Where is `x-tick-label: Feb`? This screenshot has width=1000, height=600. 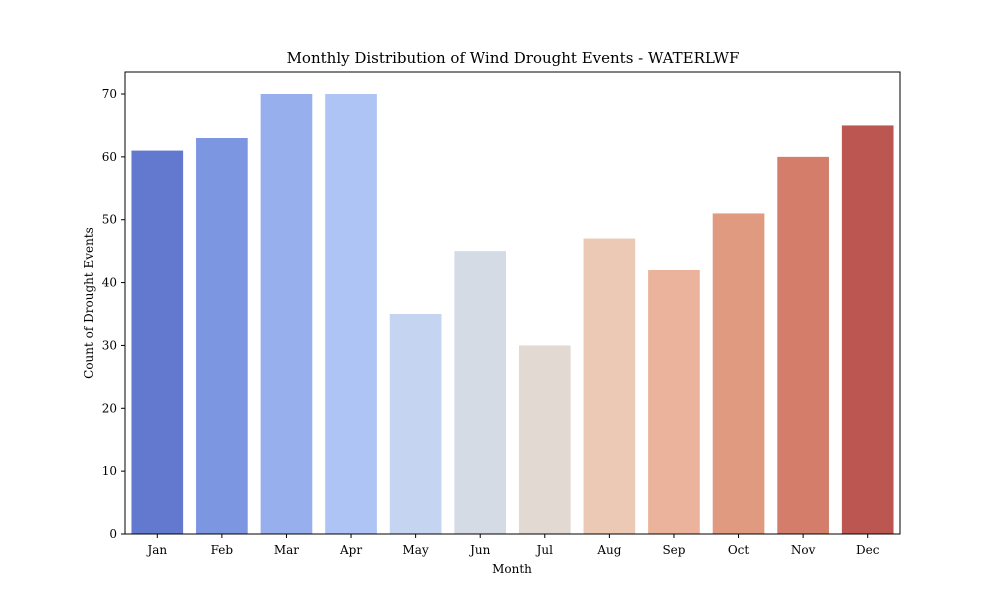 x-tick-label: Feb is located at coordinates (222, 550).